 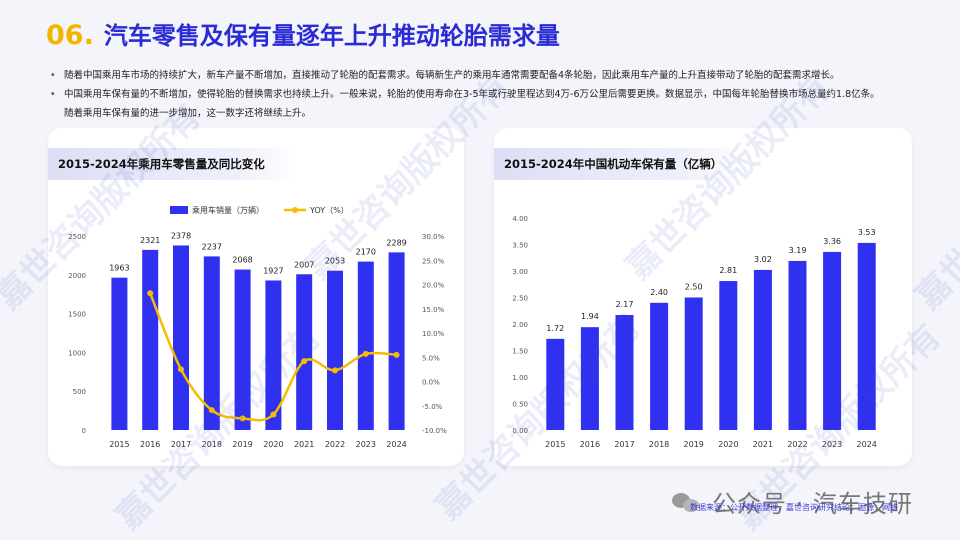 I want to click on legend-swatch-sales, so click(x=179, y=210).